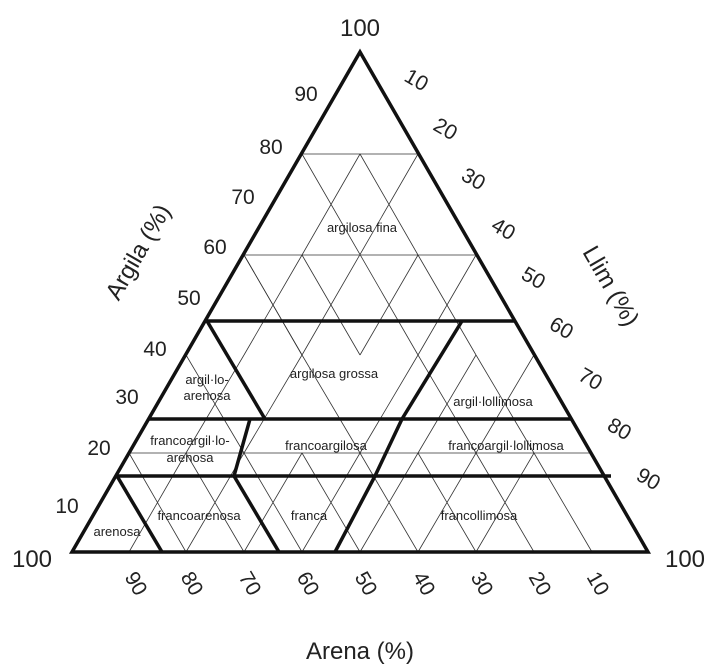 This screenshot has height=667, width=707. Describe the element at coordinates (305, 94) in the screenshot. I see `clay-tick-90: 90` at that location.